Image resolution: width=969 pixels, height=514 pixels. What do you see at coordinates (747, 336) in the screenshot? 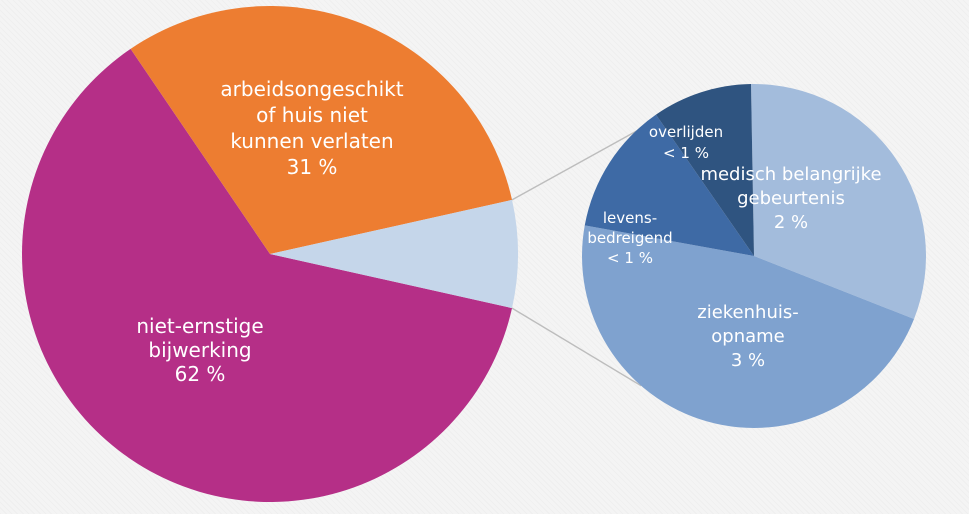
I see `secondary-slice-label-1: ziekenhuis-opname 3 %` at bounding box center [747, 336].